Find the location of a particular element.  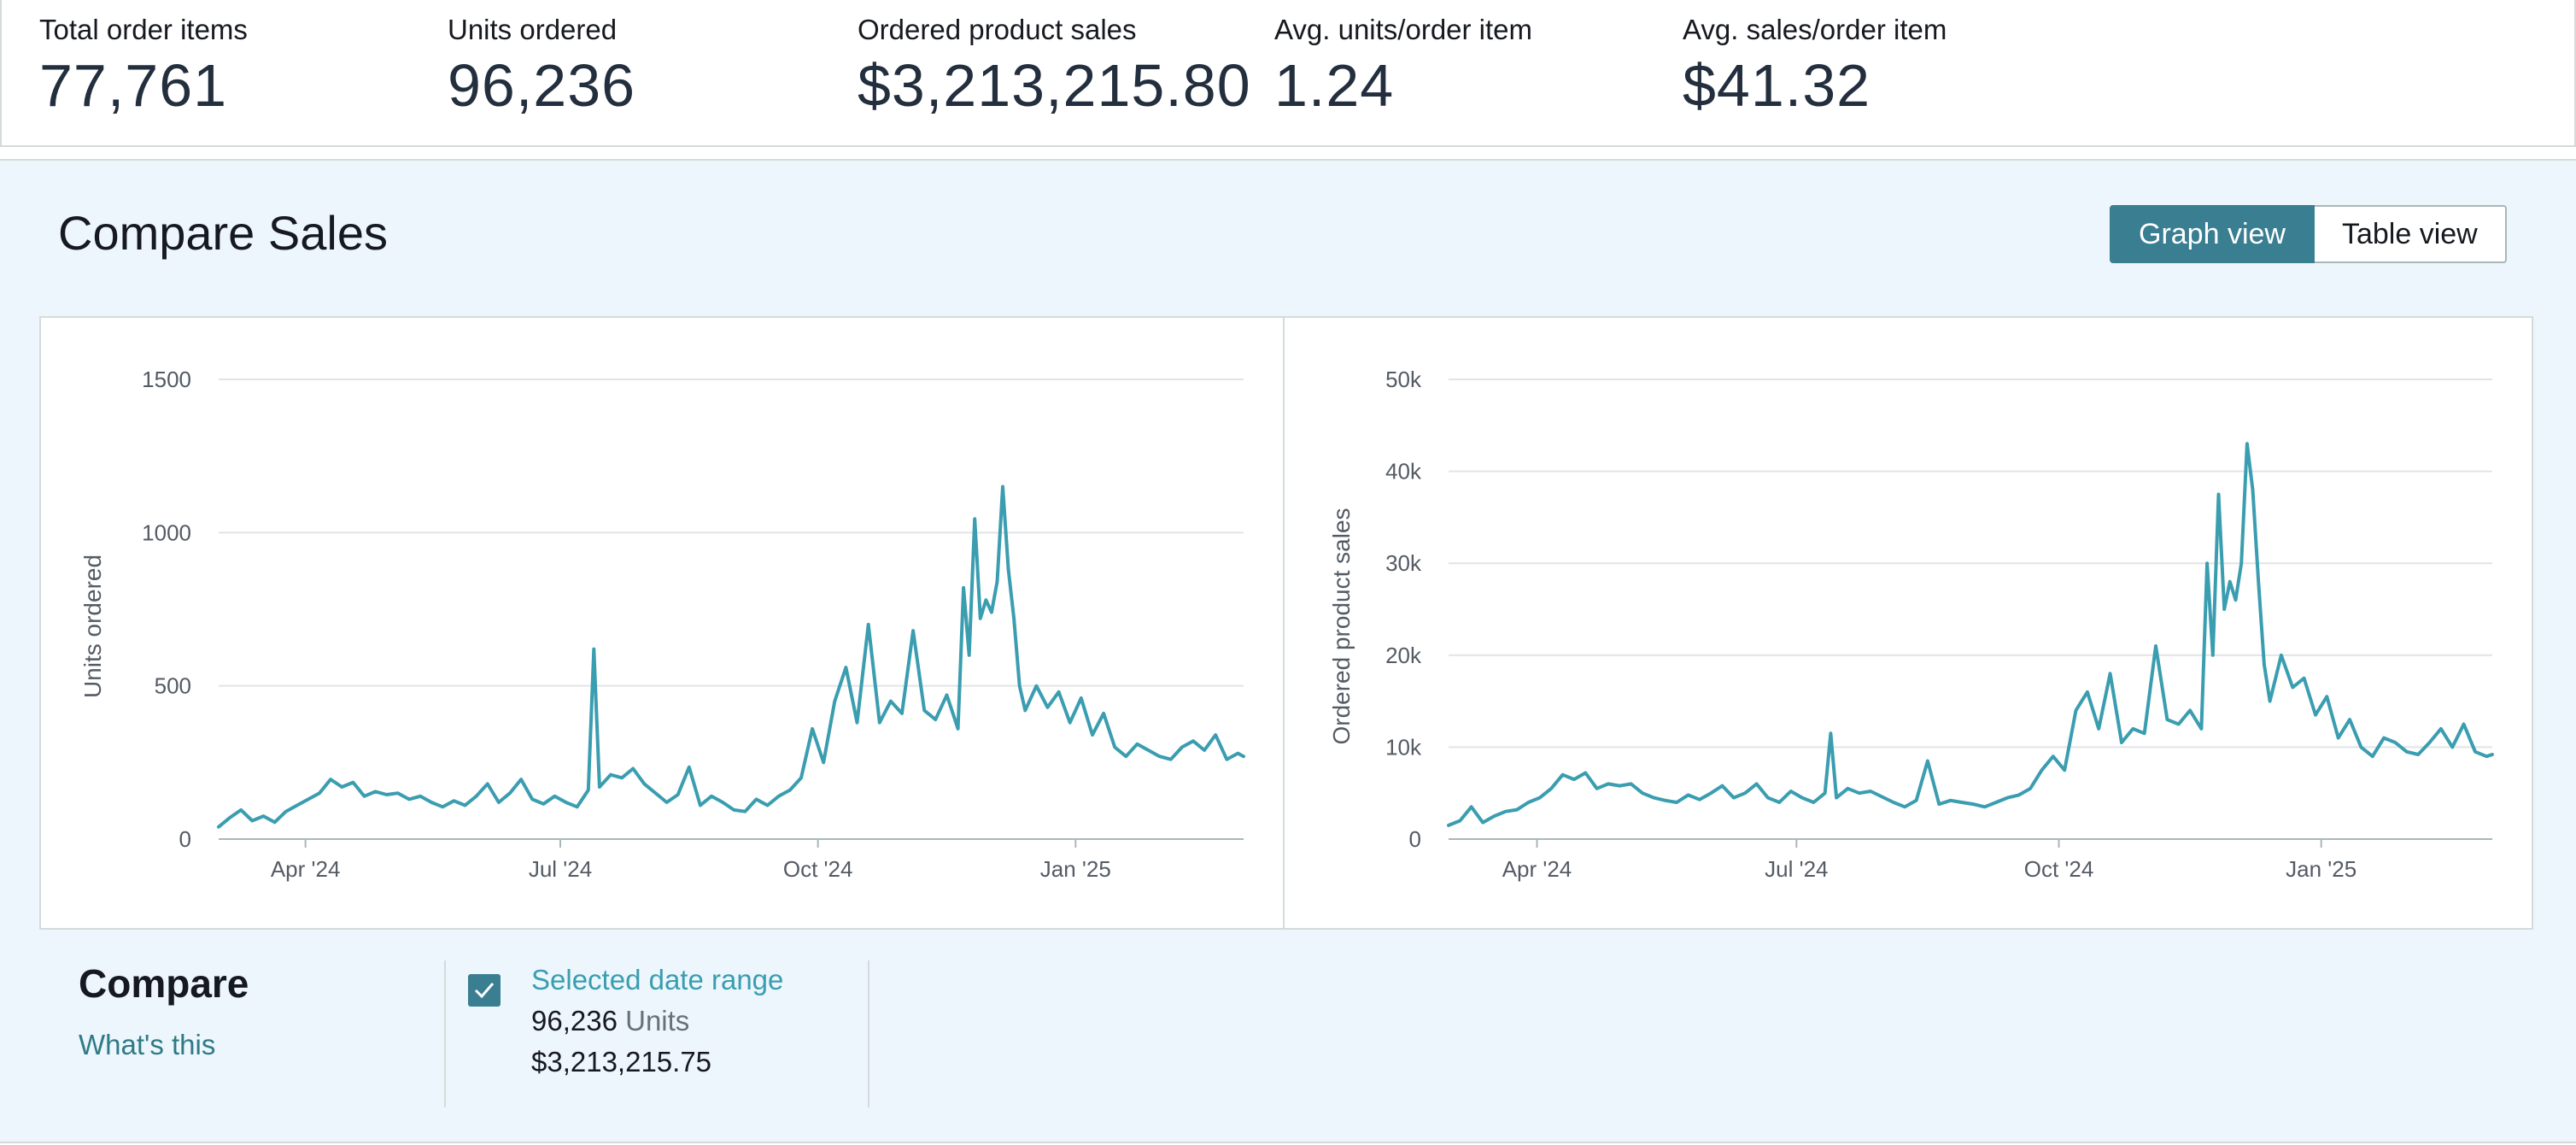

metric-value: $41.32 is located at coordinates (1777, 85).